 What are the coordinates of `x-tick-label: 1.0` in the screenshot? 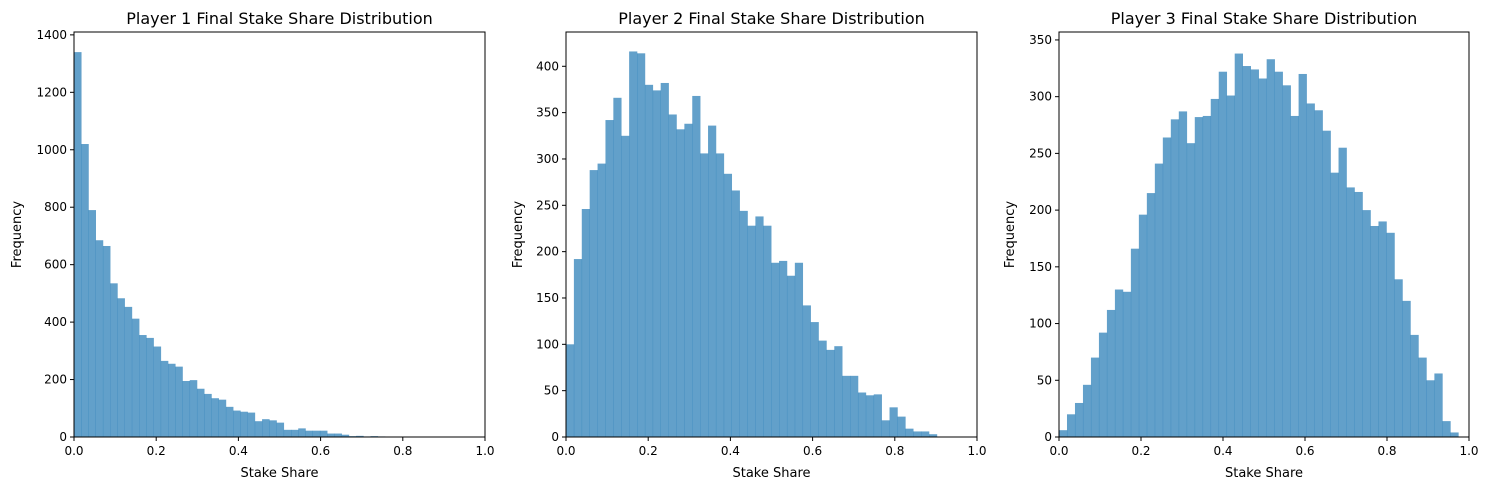 It's located at (976, 451).